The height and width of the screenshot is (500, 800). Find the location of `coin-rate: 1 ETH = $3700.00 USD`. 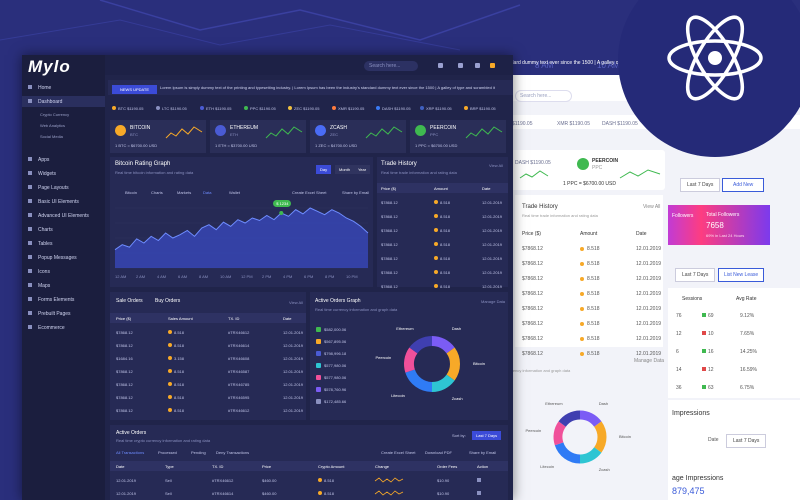

coin-rate: 1 ETH = $3700.00 USD is located at coordinates (236, 145).